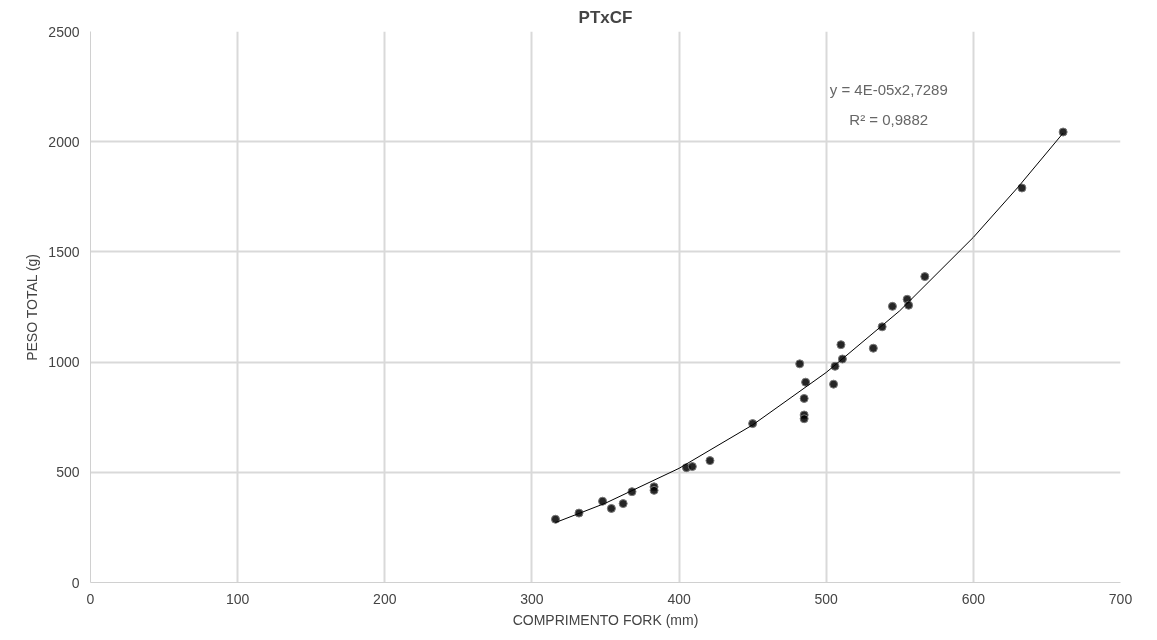 The width and height of the screenshot is (1157, 640). I want to click on y-axis-title: PESO TOTAL (g), so click(32, 307).